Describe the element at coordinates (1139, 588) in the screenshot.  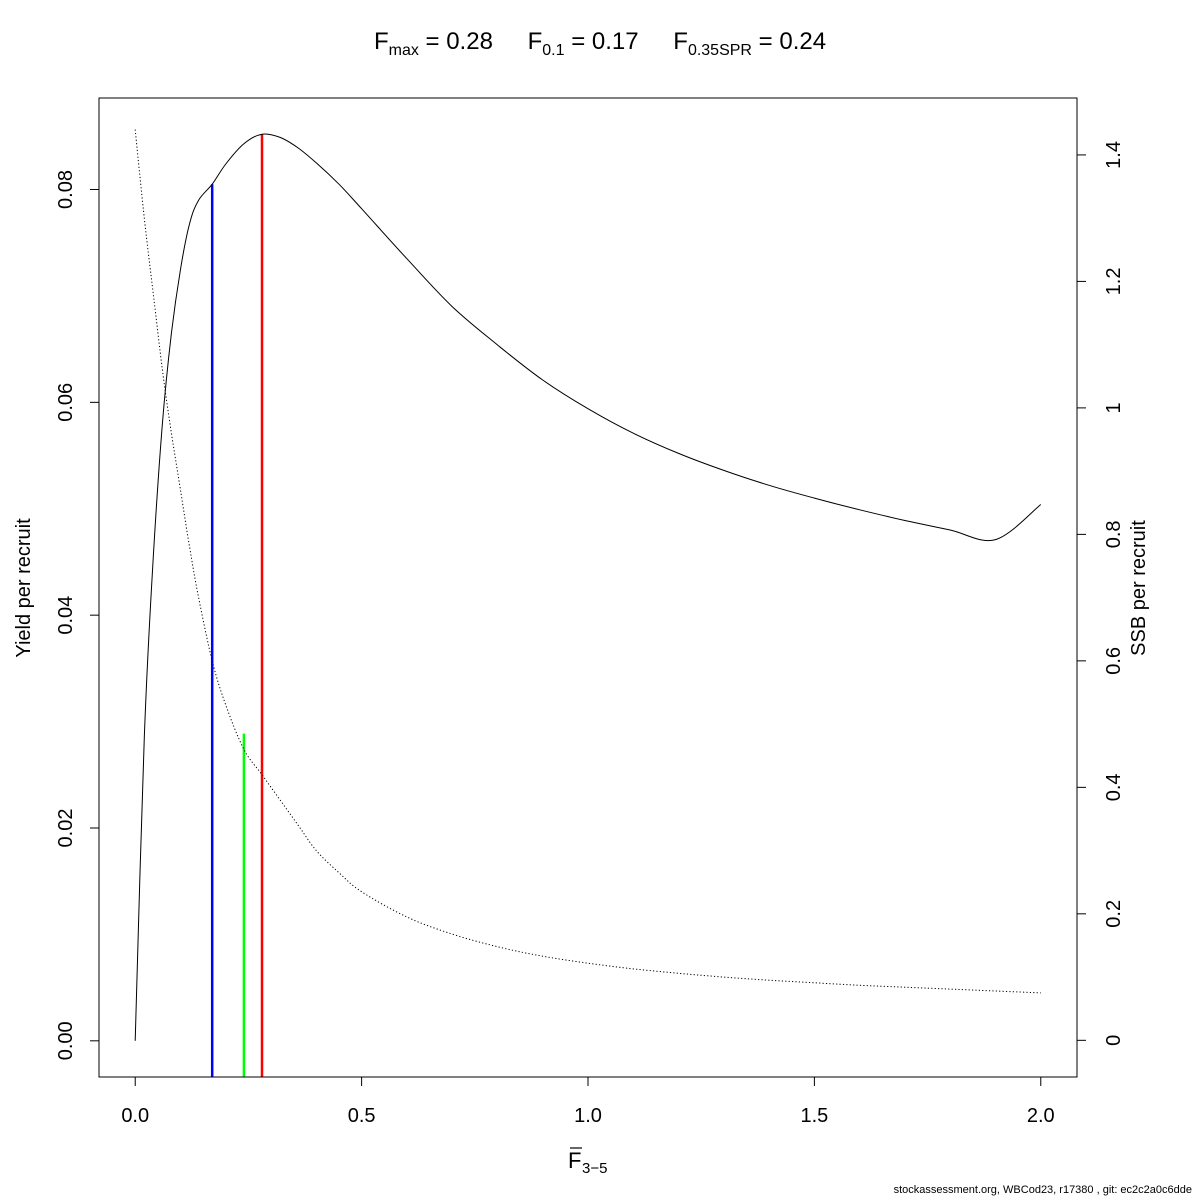
I see `y-right-axis-label: SSB per recruit` at that location.